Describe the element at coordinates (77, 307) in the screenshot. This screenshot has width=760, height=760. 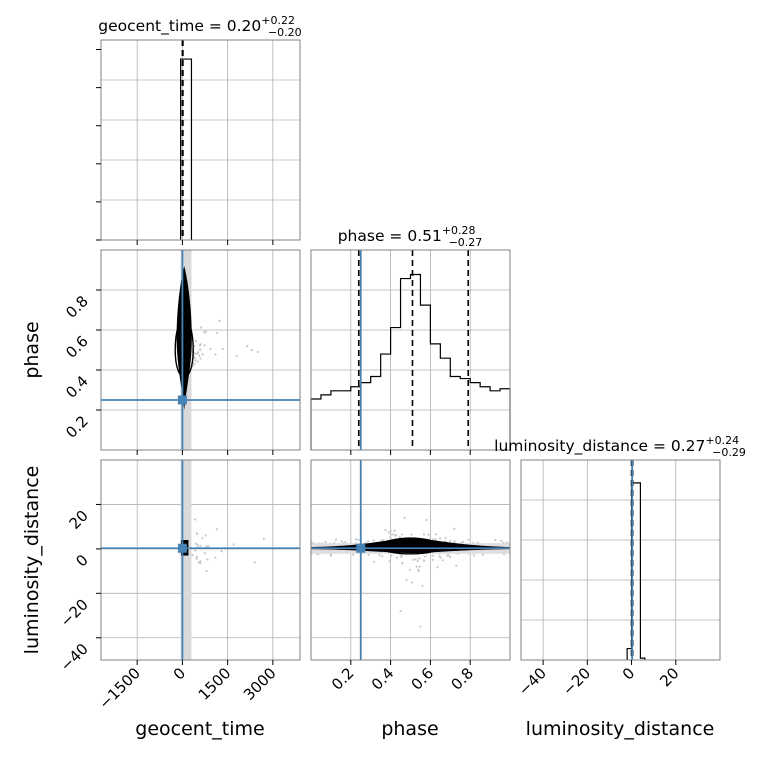
I see `y-tick-label-3: 0.8` at that location.